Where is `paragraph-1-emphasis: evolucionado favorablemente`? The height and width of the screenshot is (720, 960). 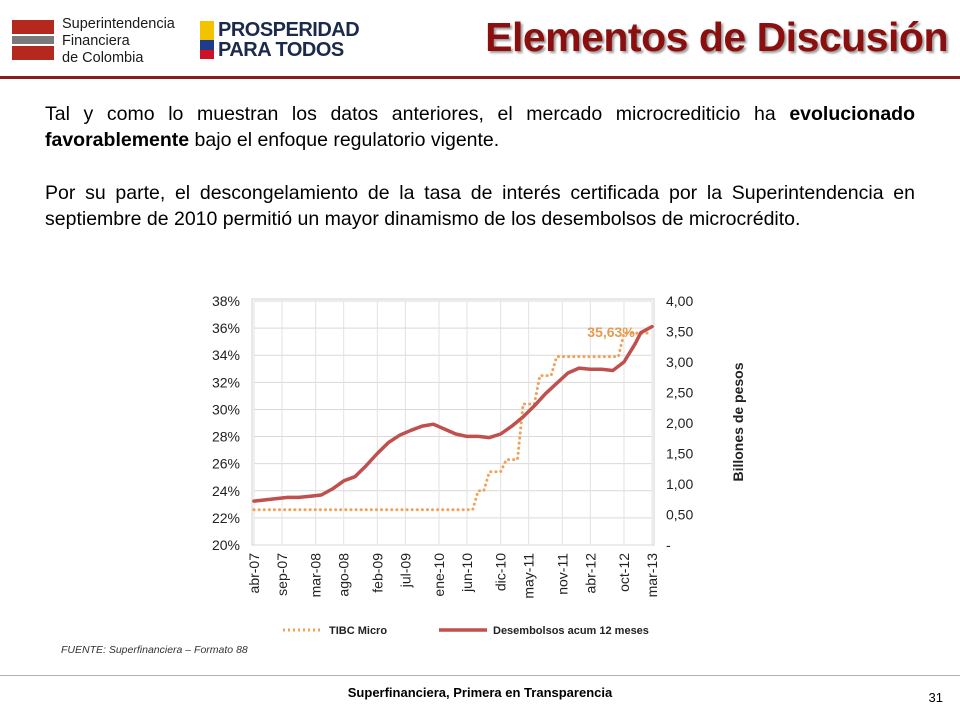
paragraph-1-emphasis: evolucionado favorablemente is located at coordinates (480, 127).